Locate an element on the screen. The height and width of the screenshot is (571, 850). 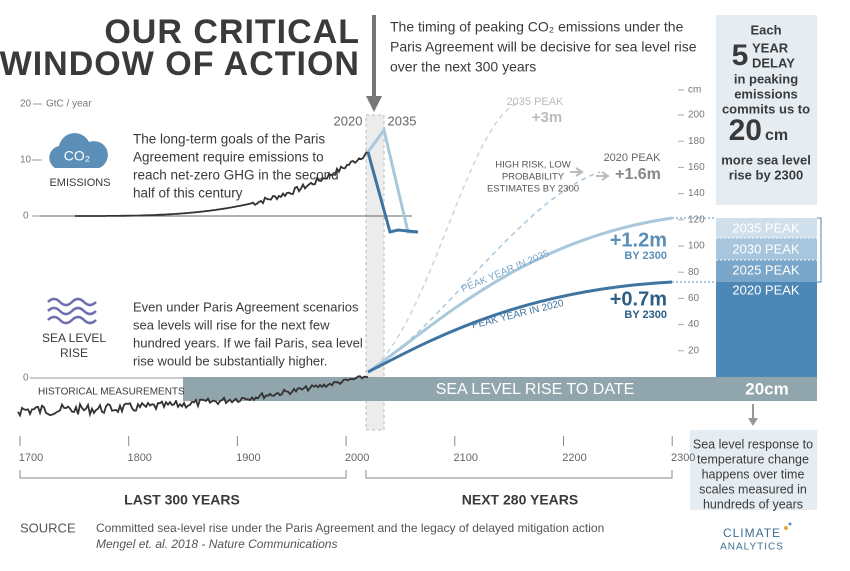
axis-label: 10 is located at coordinates (26, 160).